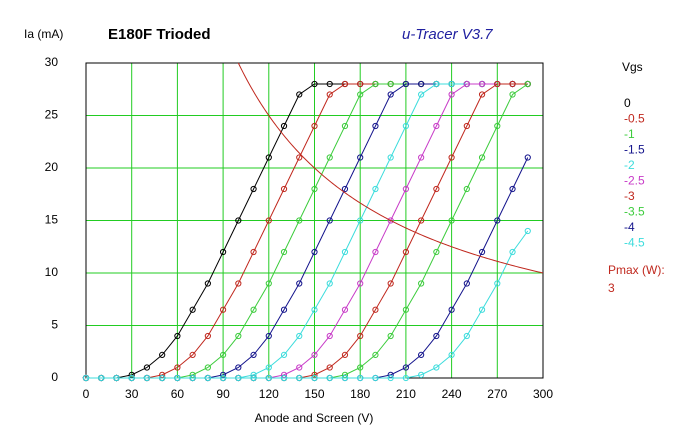  What do you see at coordinates (52, 62) in the screenshot?
I see `y-tick-label: 30` at bounding box center [52, 62].